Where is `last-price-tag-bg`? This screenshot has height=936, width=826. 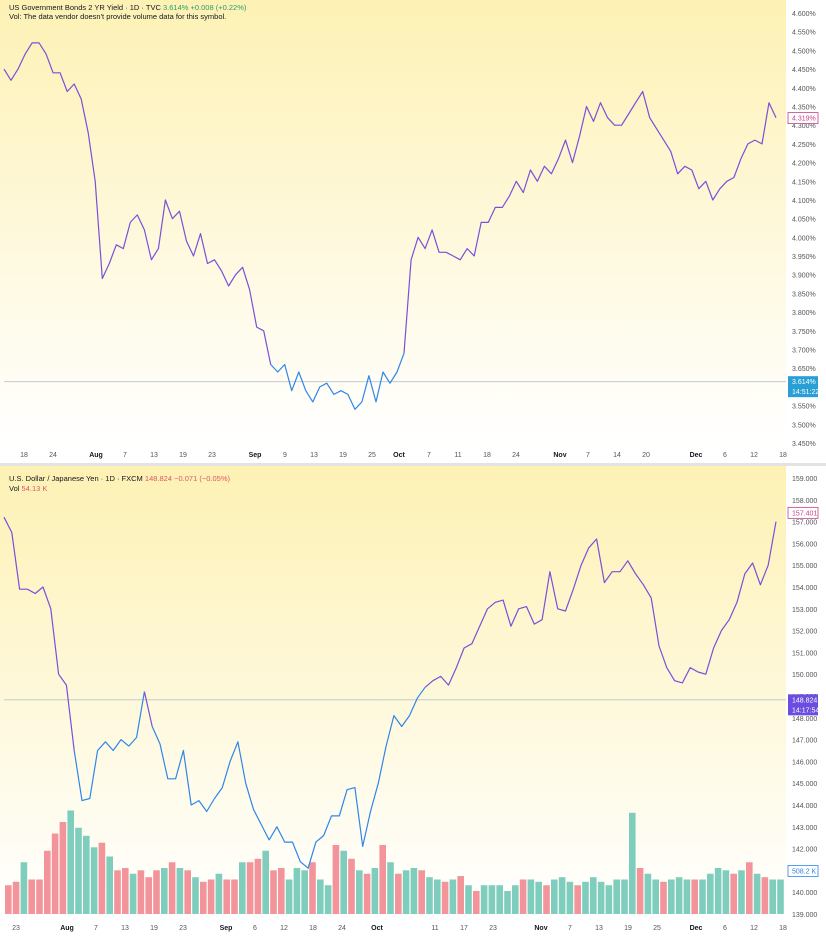 last-price-tag-bg is located at coordinates (803, 700).